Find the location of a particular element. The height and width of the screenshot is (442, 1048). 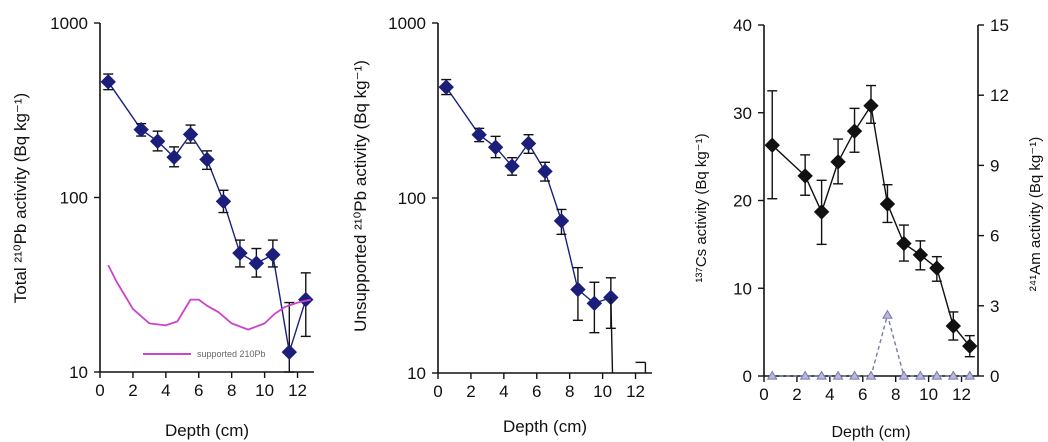

y-tick-label: 20 is located at coordinates (742, 201).